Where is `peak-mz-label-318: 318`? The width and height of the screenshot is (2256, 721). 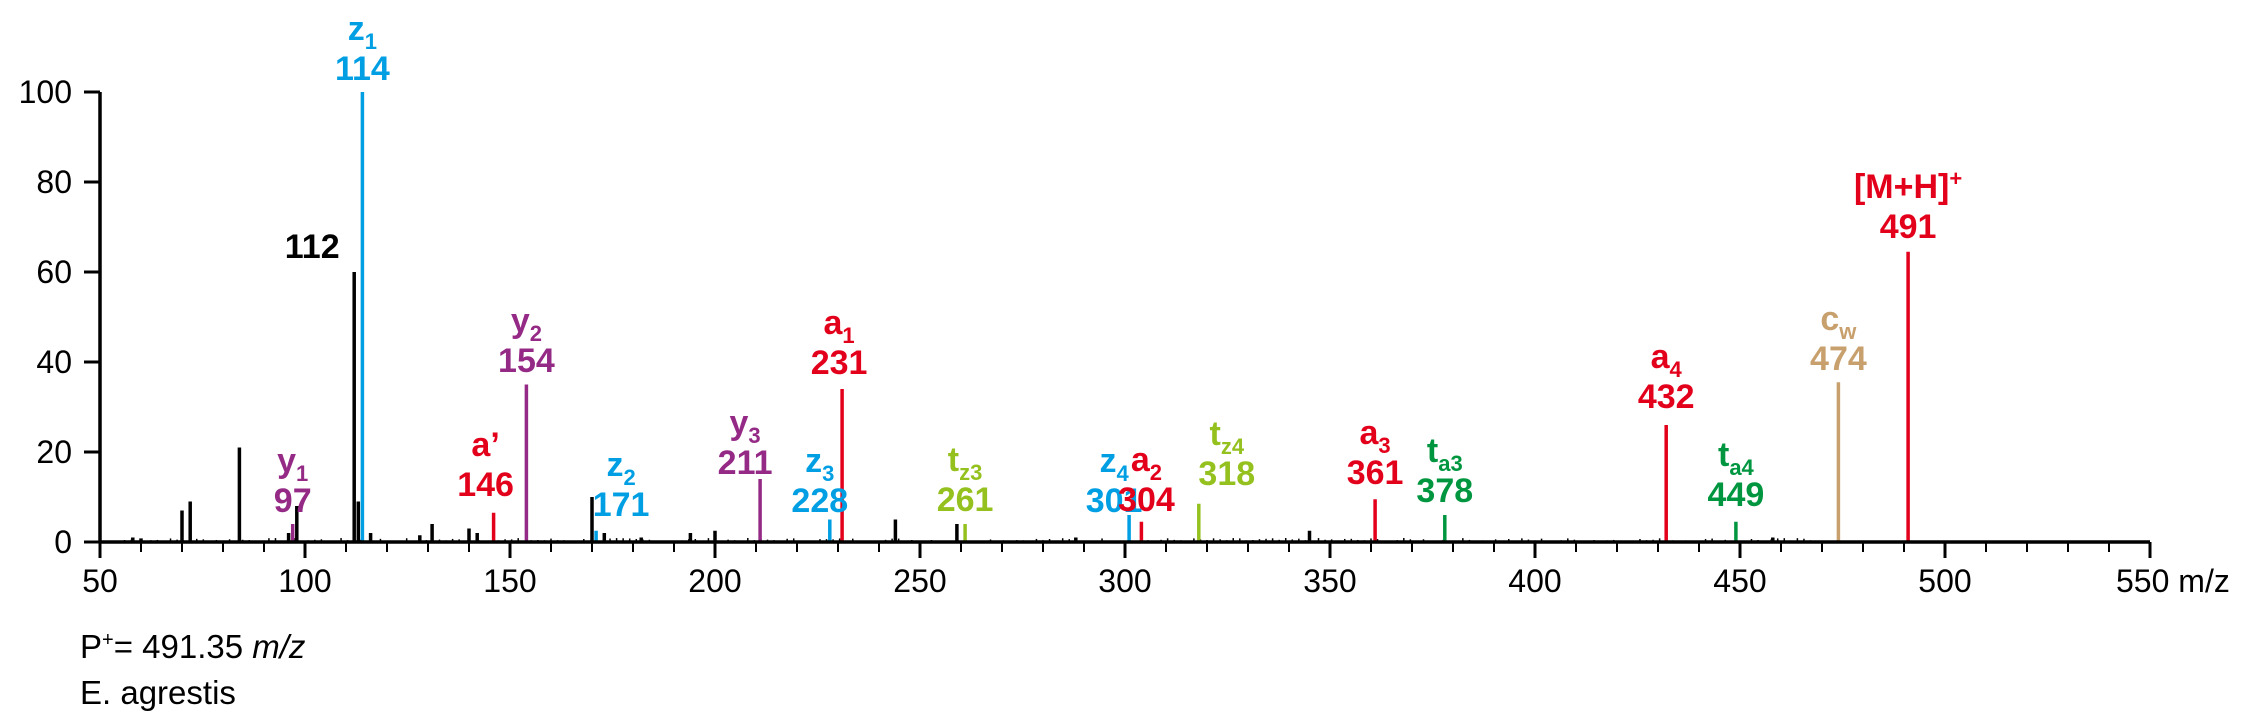 peak-mz-label-318: 318 is located at coordinates (1226, 474).